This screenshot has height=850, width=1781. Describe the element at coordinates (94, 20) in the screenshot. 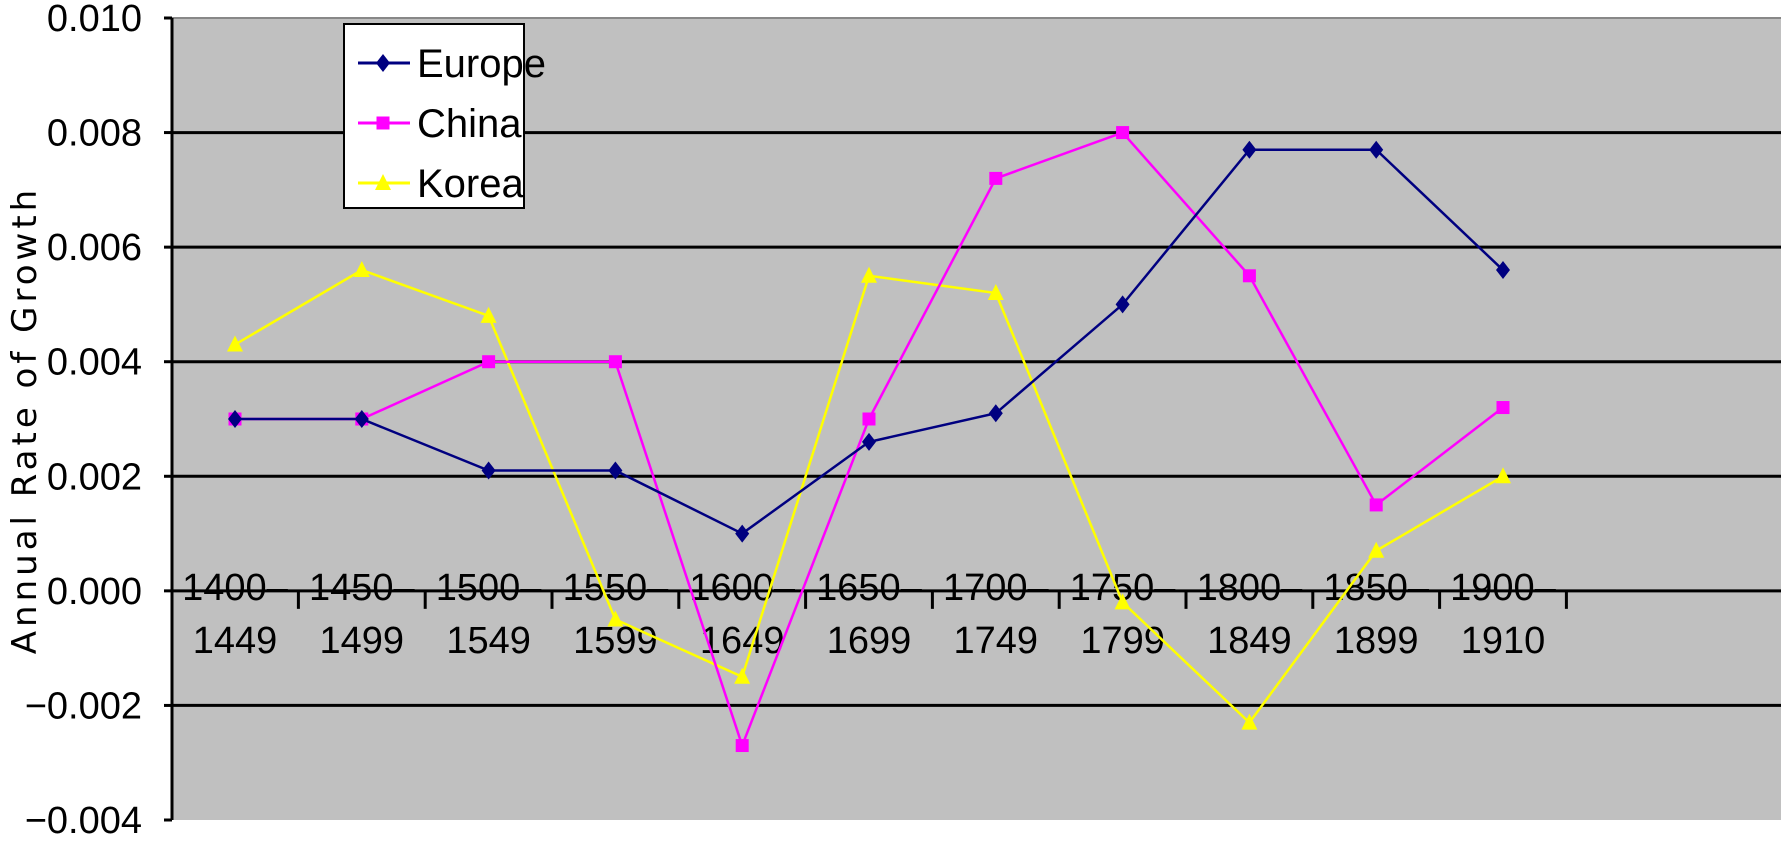

I see `y-tick-label: 0.010` at that location.